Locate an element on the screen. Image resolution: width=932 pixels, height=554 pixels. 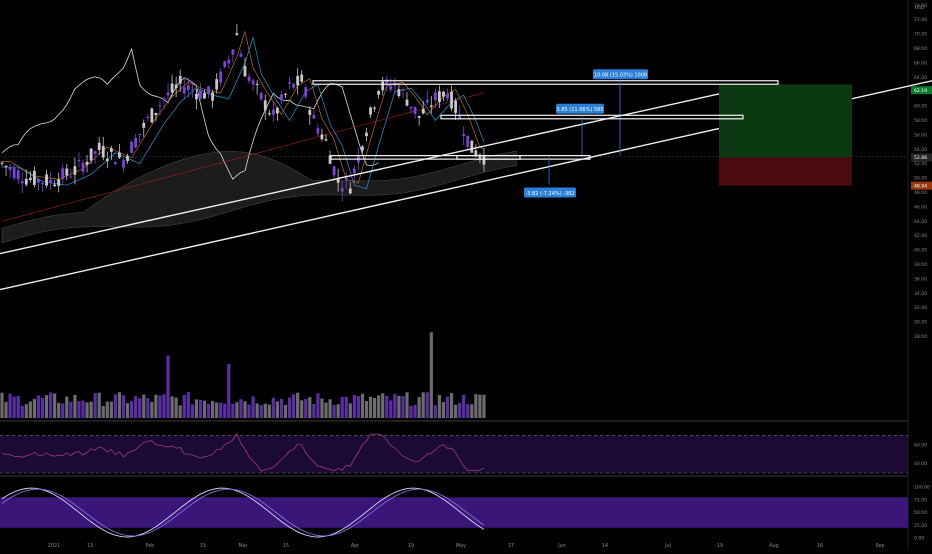
stop-zone is located at coordinates (785, 171).